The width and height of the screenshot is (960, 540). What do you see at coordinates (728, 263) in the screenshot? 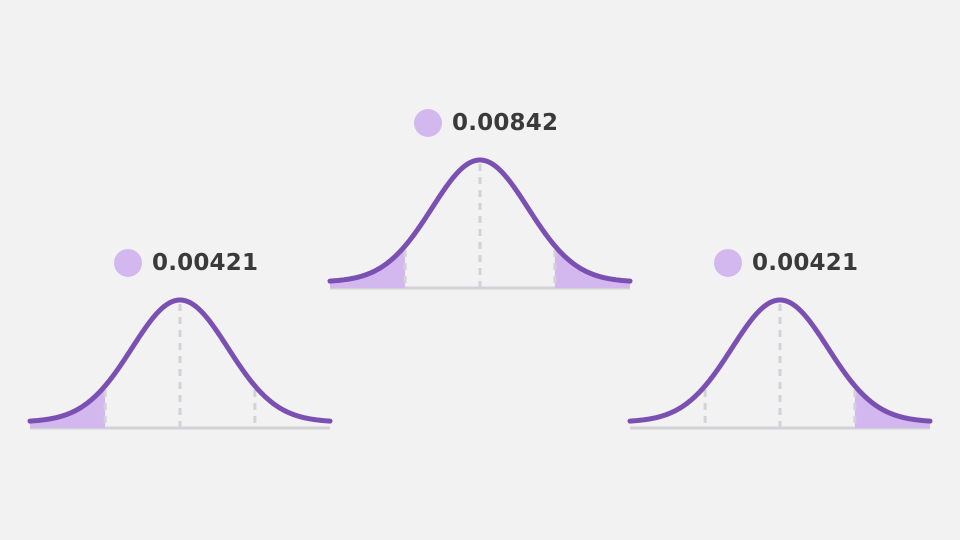
I see `right-value-dot` at bounding box center [728, 263].